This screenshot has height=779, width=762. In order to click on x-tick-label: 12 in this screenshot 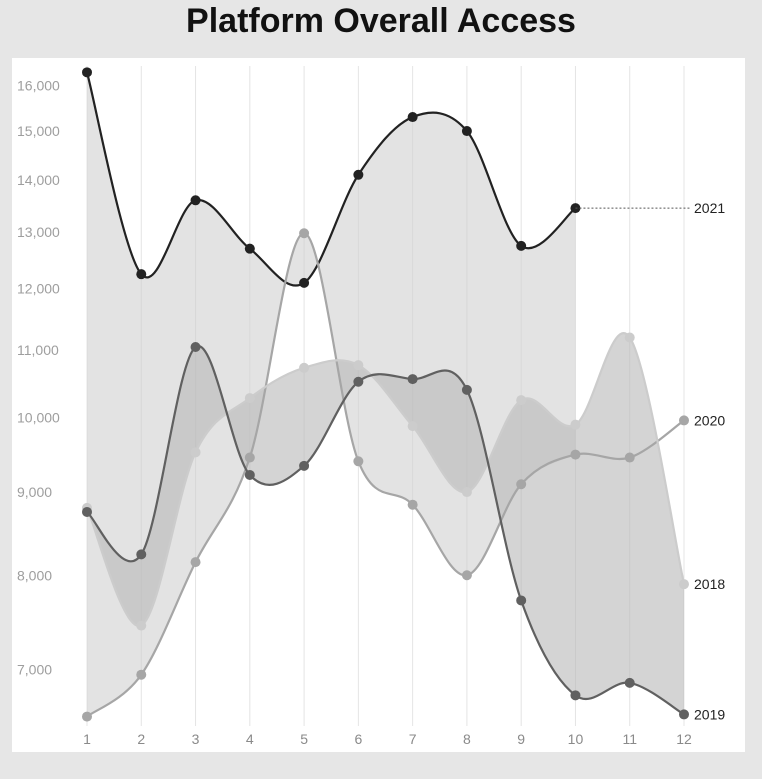, I will do `click(684, 739)`.